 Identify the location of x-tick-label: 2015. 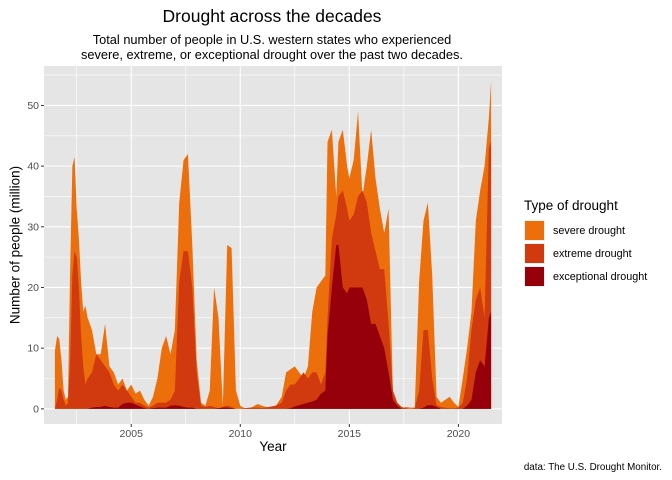
(350, 434).